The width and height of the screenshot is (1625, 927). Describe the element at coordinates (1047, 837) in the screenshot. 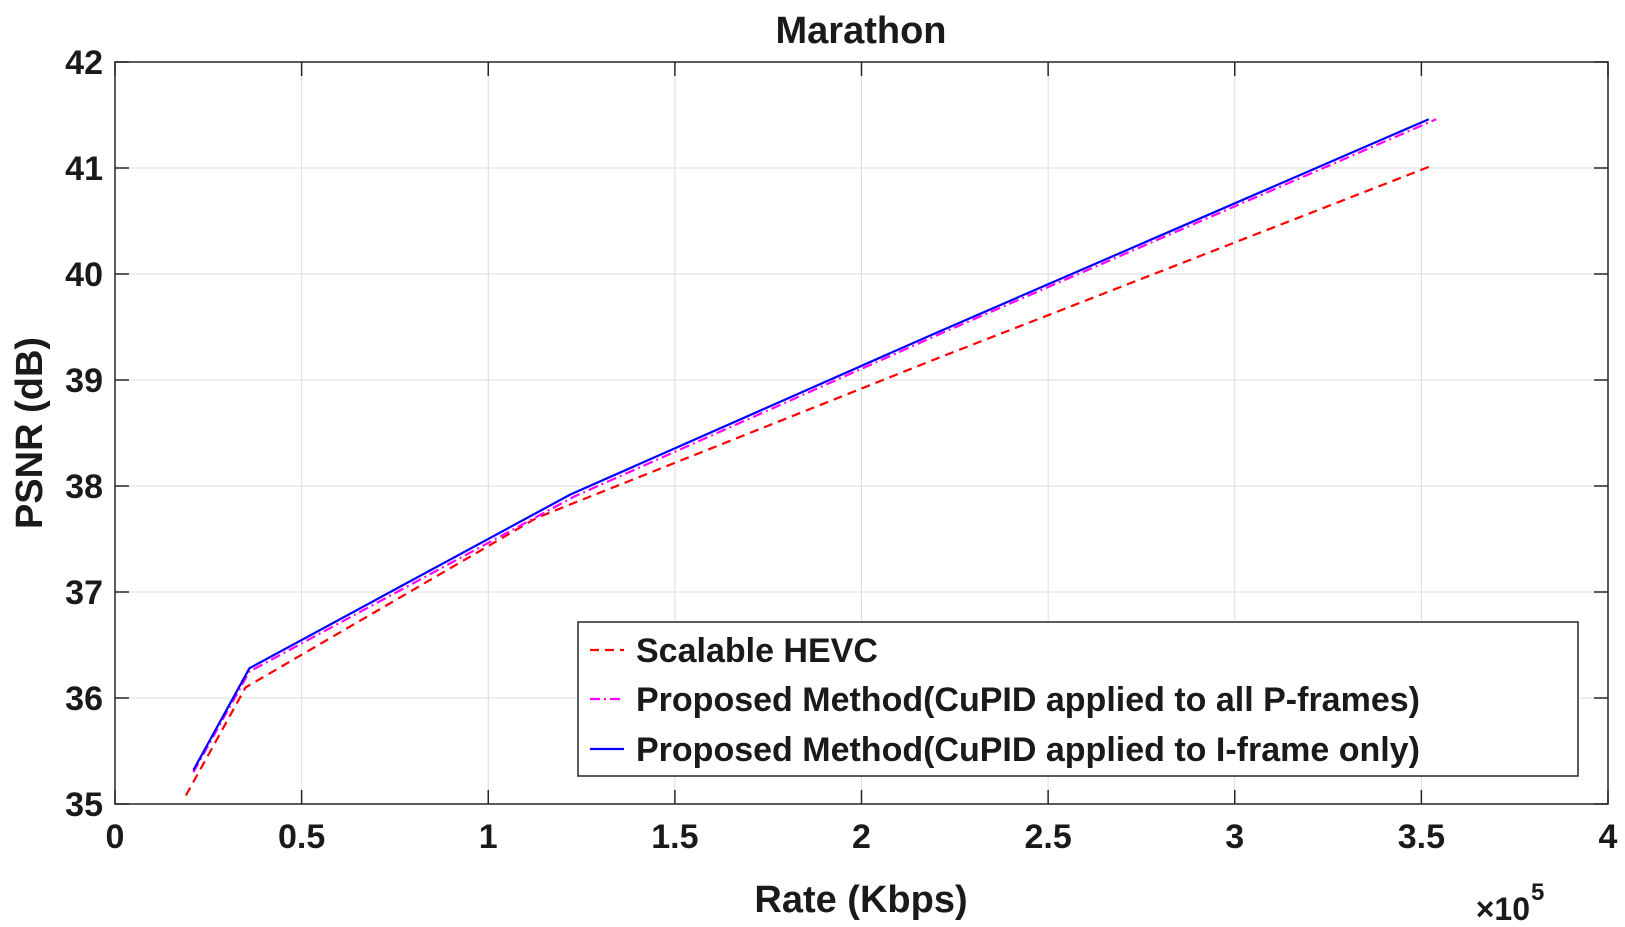

I see `x-tick-label: 2.5` at that location.